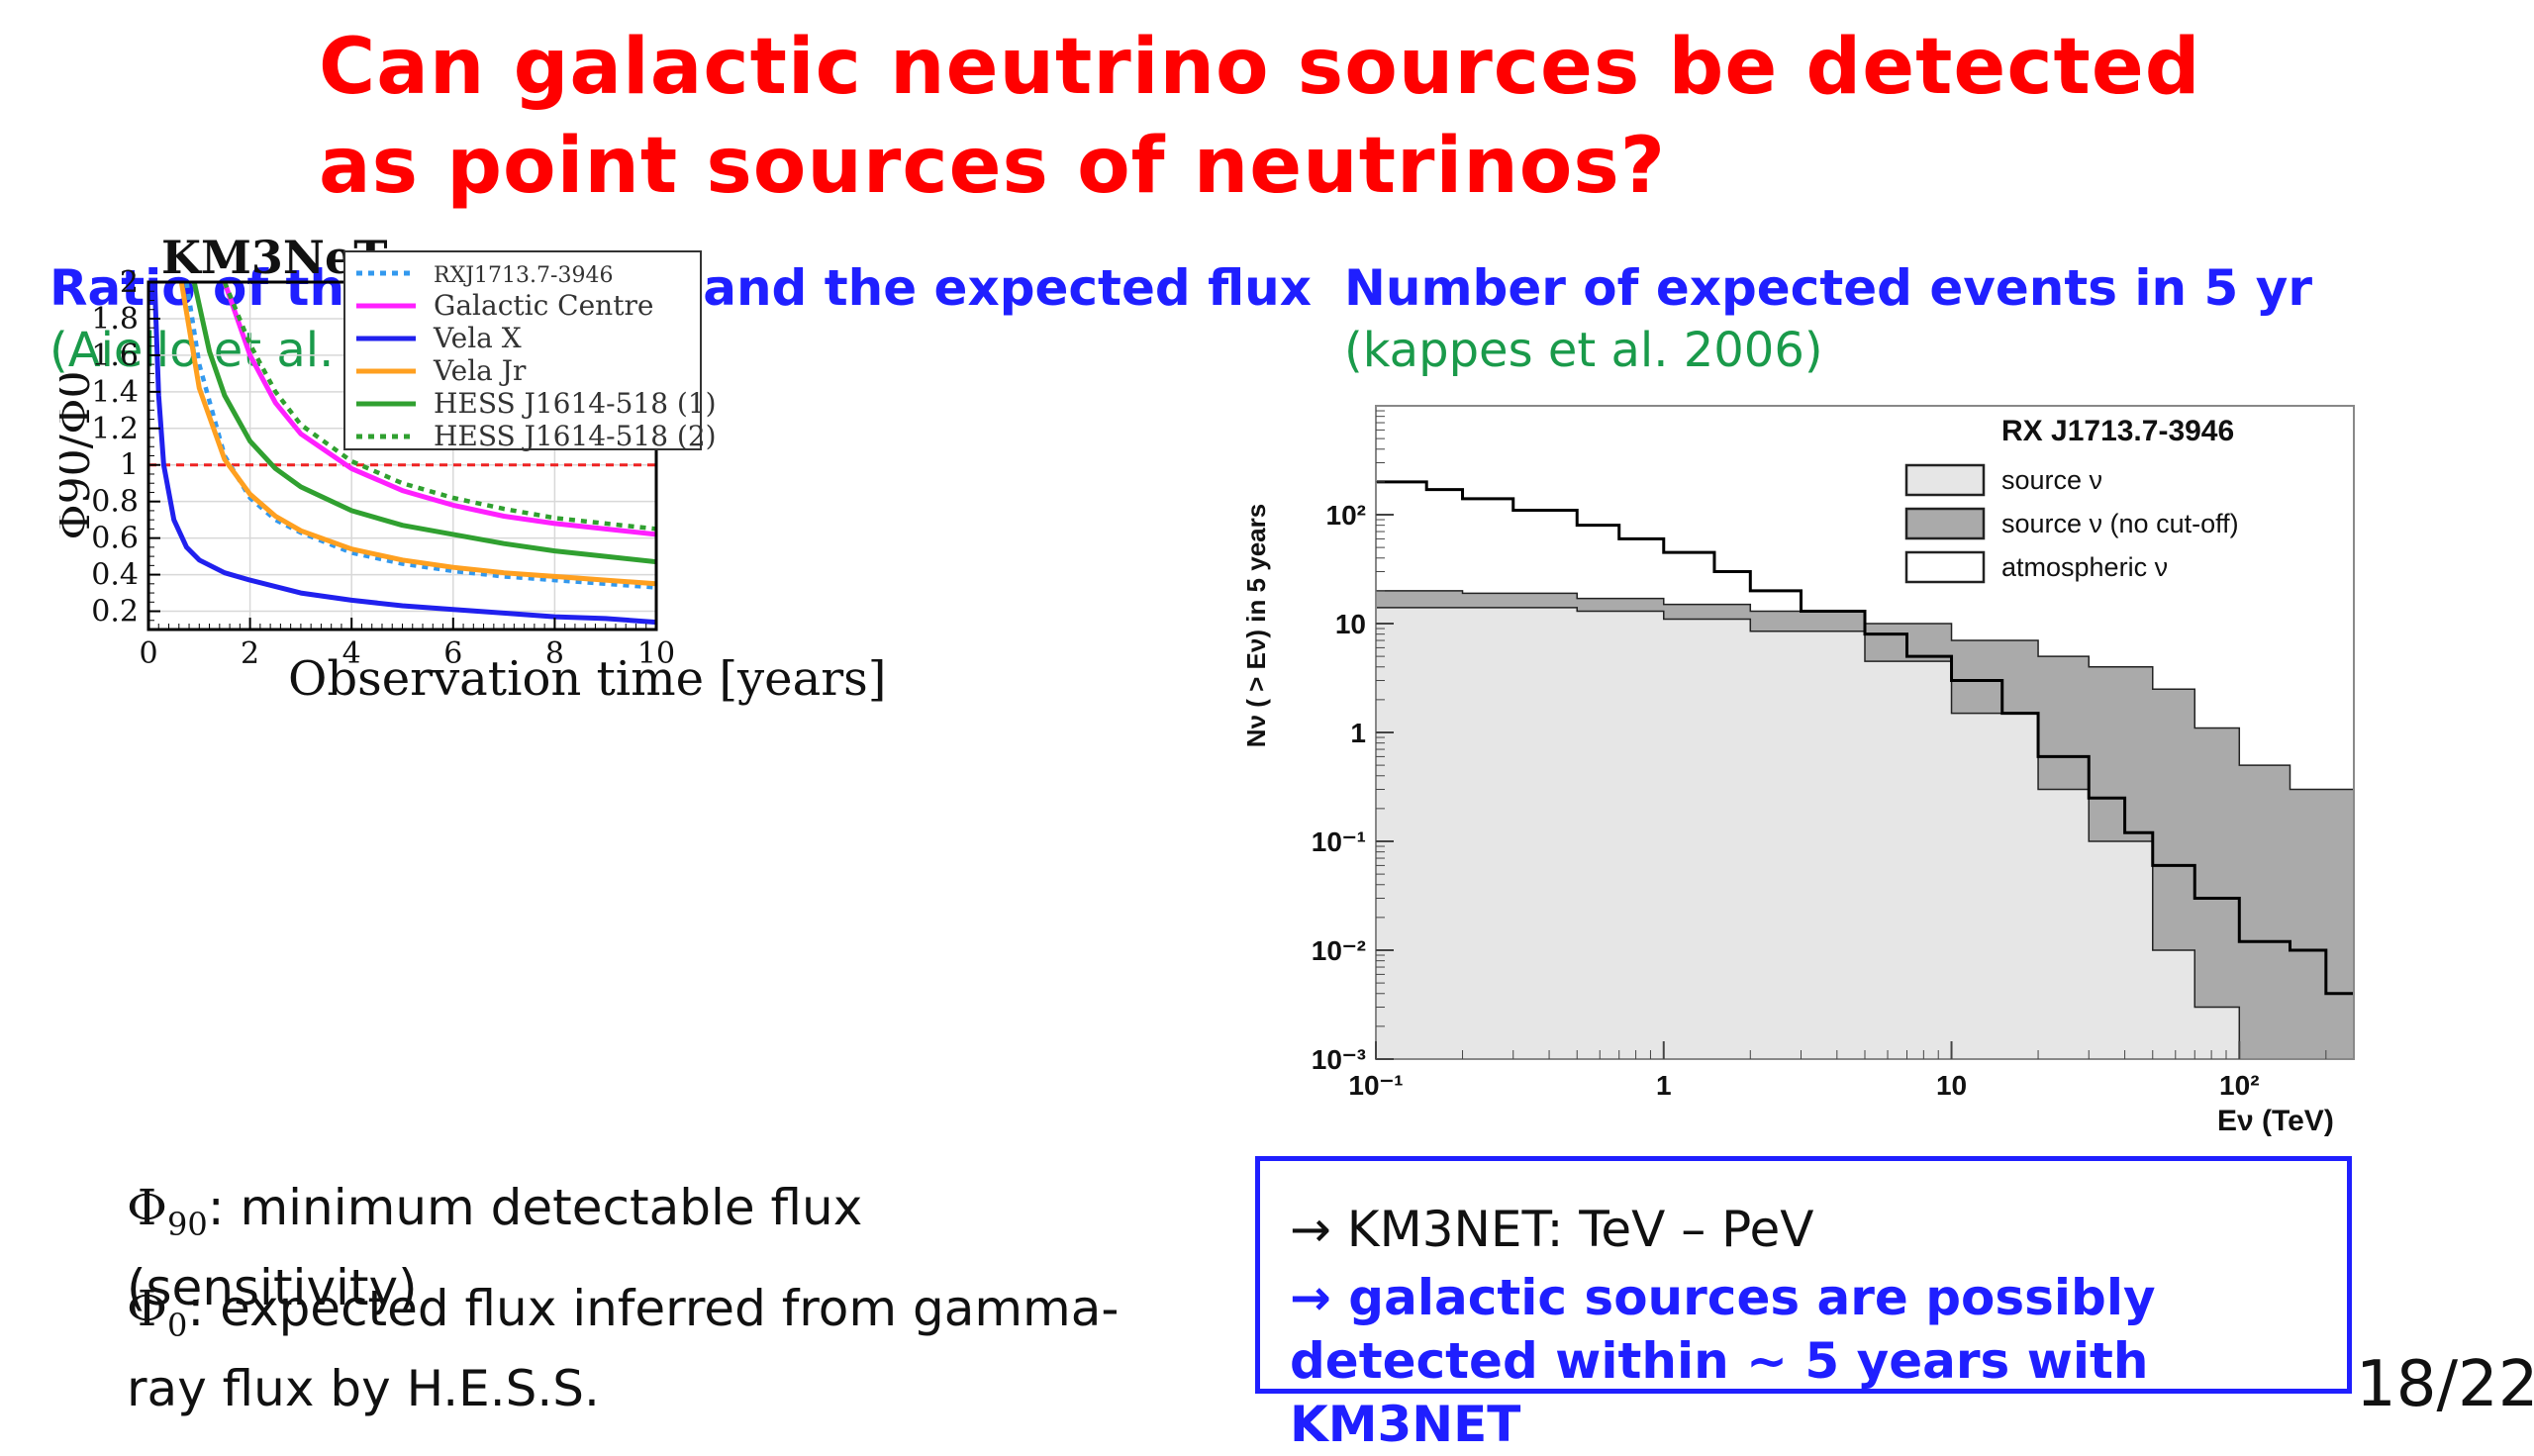 This screenshot has width=2534, height=1456. What do you see at coordinates (1945, 523) in the screenshot?
I see `legend-swatch-source-no-cut-off` at bounding box center [1945, 523].